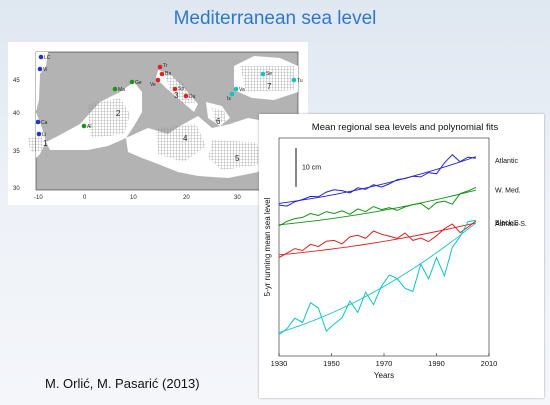 The height and width of the screenshot is (405, 550). What do you see at coordinates (89, 127) in the screenshot?
I see `station-label-al: Al` at bounding box center [89, 127].